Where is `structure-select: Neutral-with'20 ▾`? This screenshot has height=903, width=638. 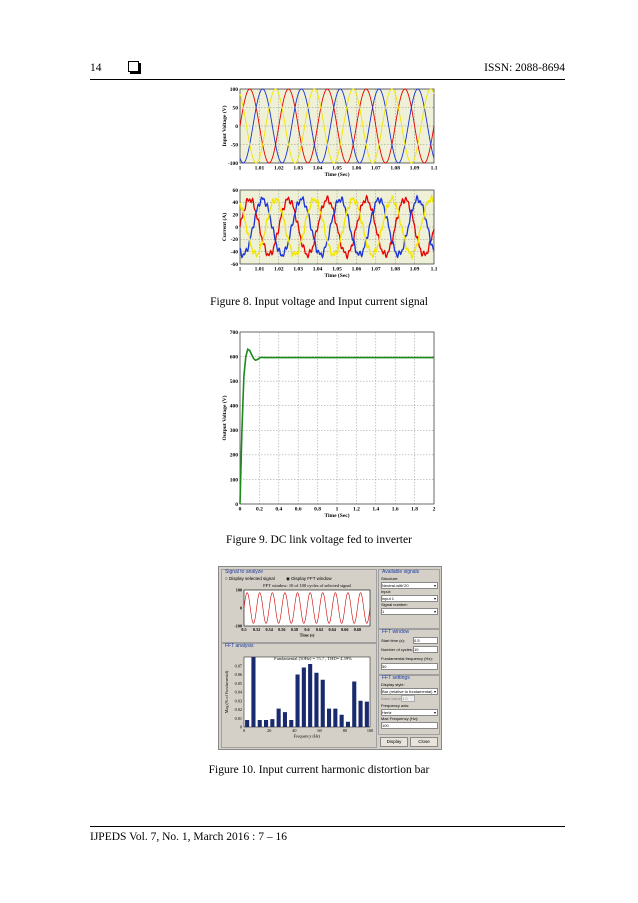
structure-select: Neutral-with'20 ▾ is located at coordinates (409, 585).